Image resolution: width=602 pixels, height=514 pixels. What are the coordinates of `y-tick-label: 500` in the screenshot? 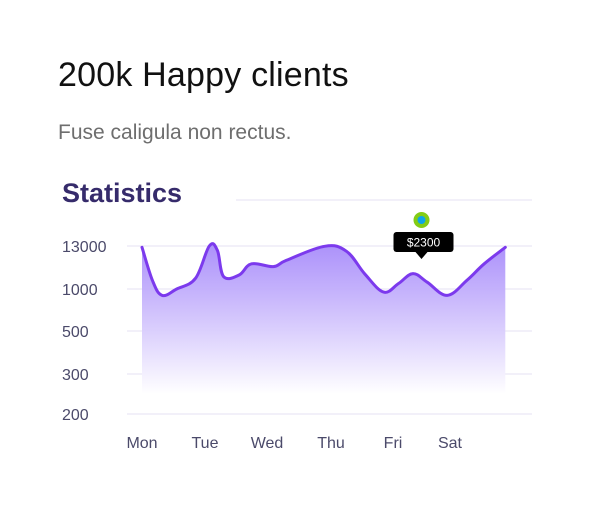 It's located at (75, 332).